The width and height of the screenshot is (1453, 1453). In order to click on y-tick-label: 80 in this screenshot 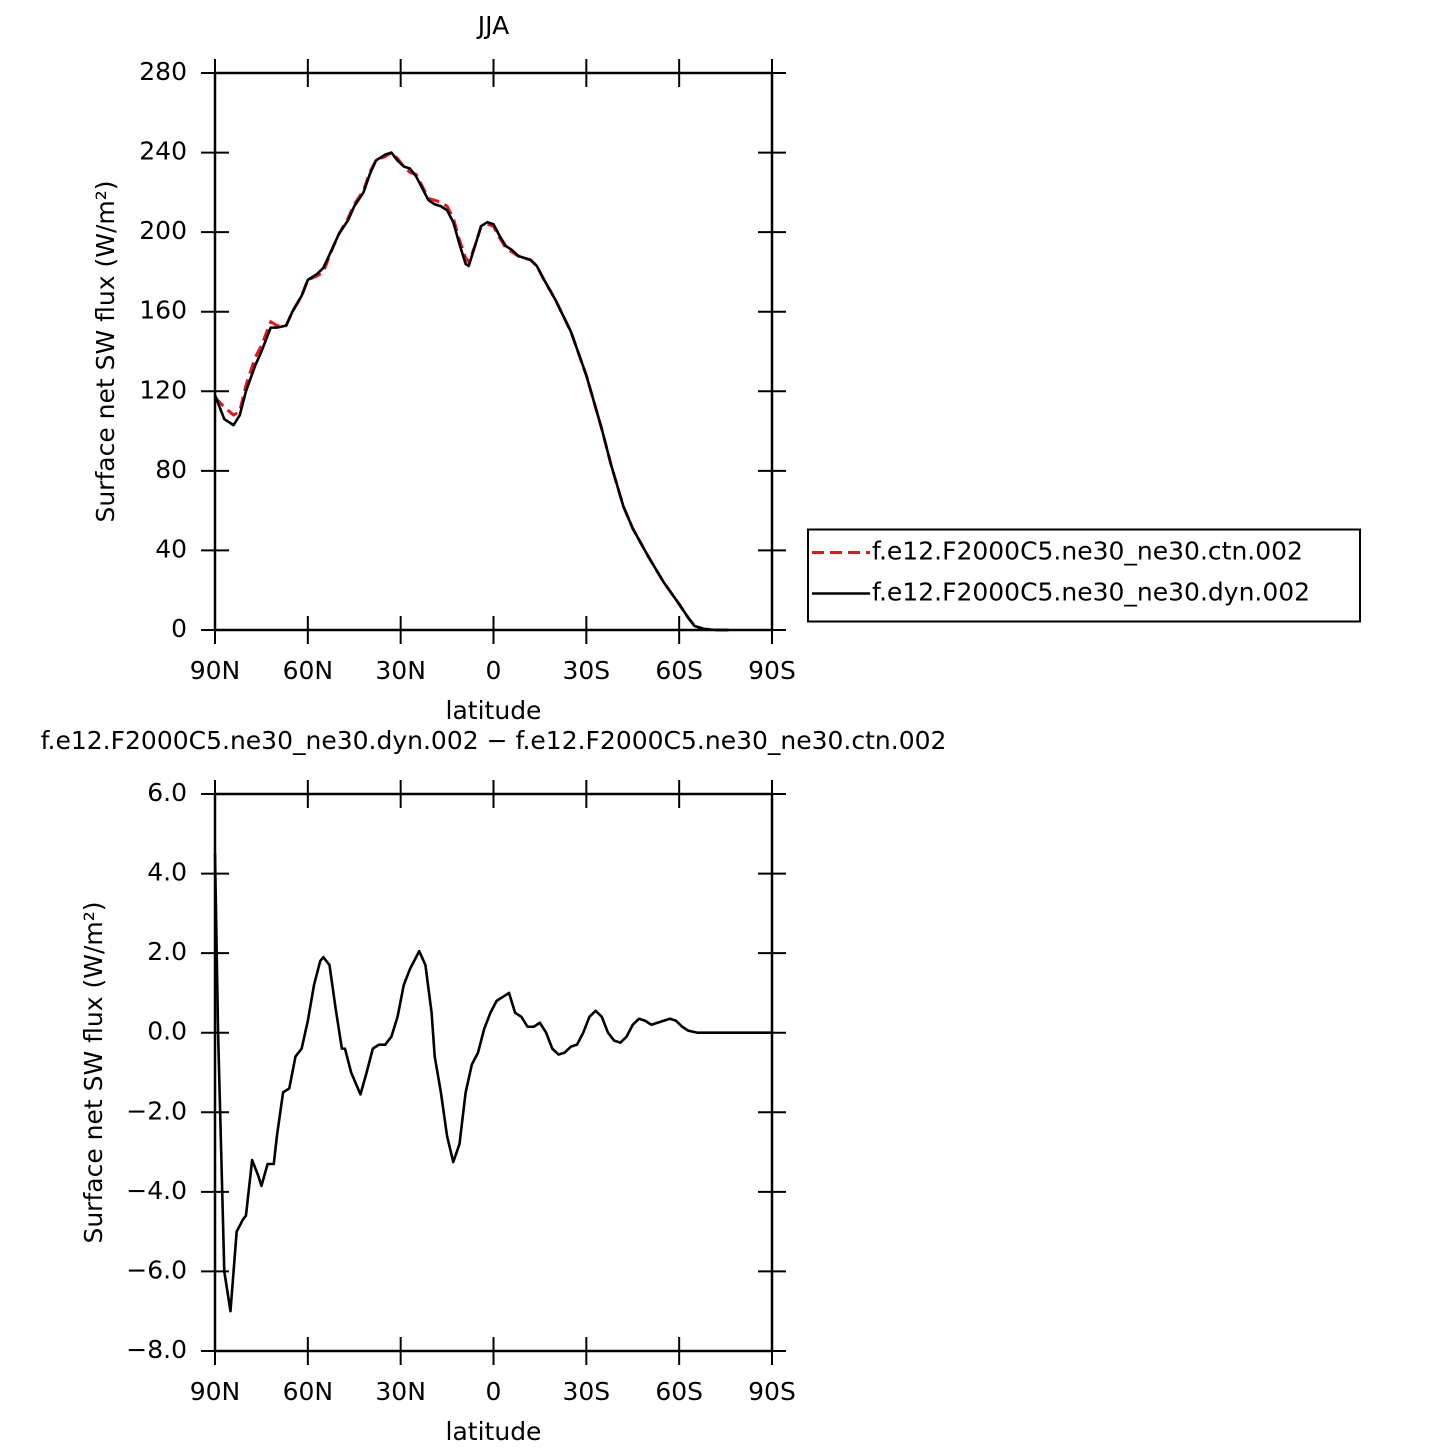, I will do `click(171, 469)`.